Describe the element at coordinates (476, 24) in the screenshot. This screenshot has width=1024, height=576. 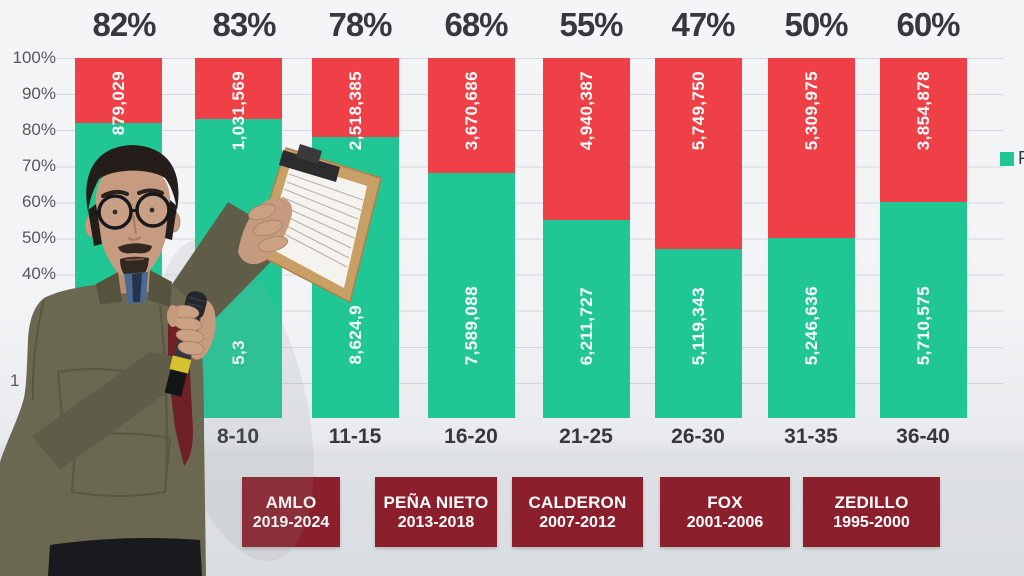
I see `bar-total-percent: 68%` at that location.